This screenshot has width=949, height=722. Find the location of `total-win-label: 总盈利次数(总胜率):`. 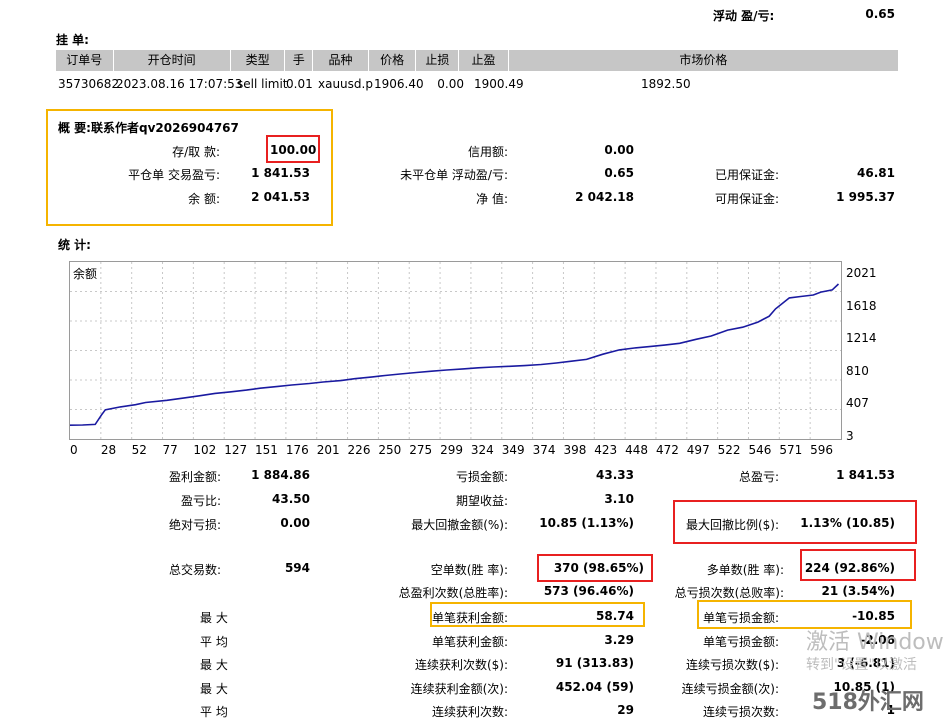

total-win-label: 总盈利次数(总胜率): is located at coordinates (453, 593).